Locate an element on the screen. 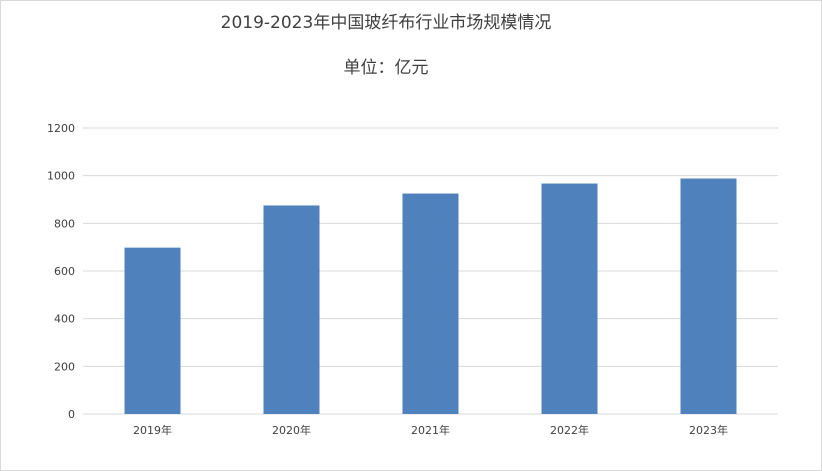 This screenshot has width=822, height=471. x-tick-label: 2019年 is located at coordinates (152, 430).